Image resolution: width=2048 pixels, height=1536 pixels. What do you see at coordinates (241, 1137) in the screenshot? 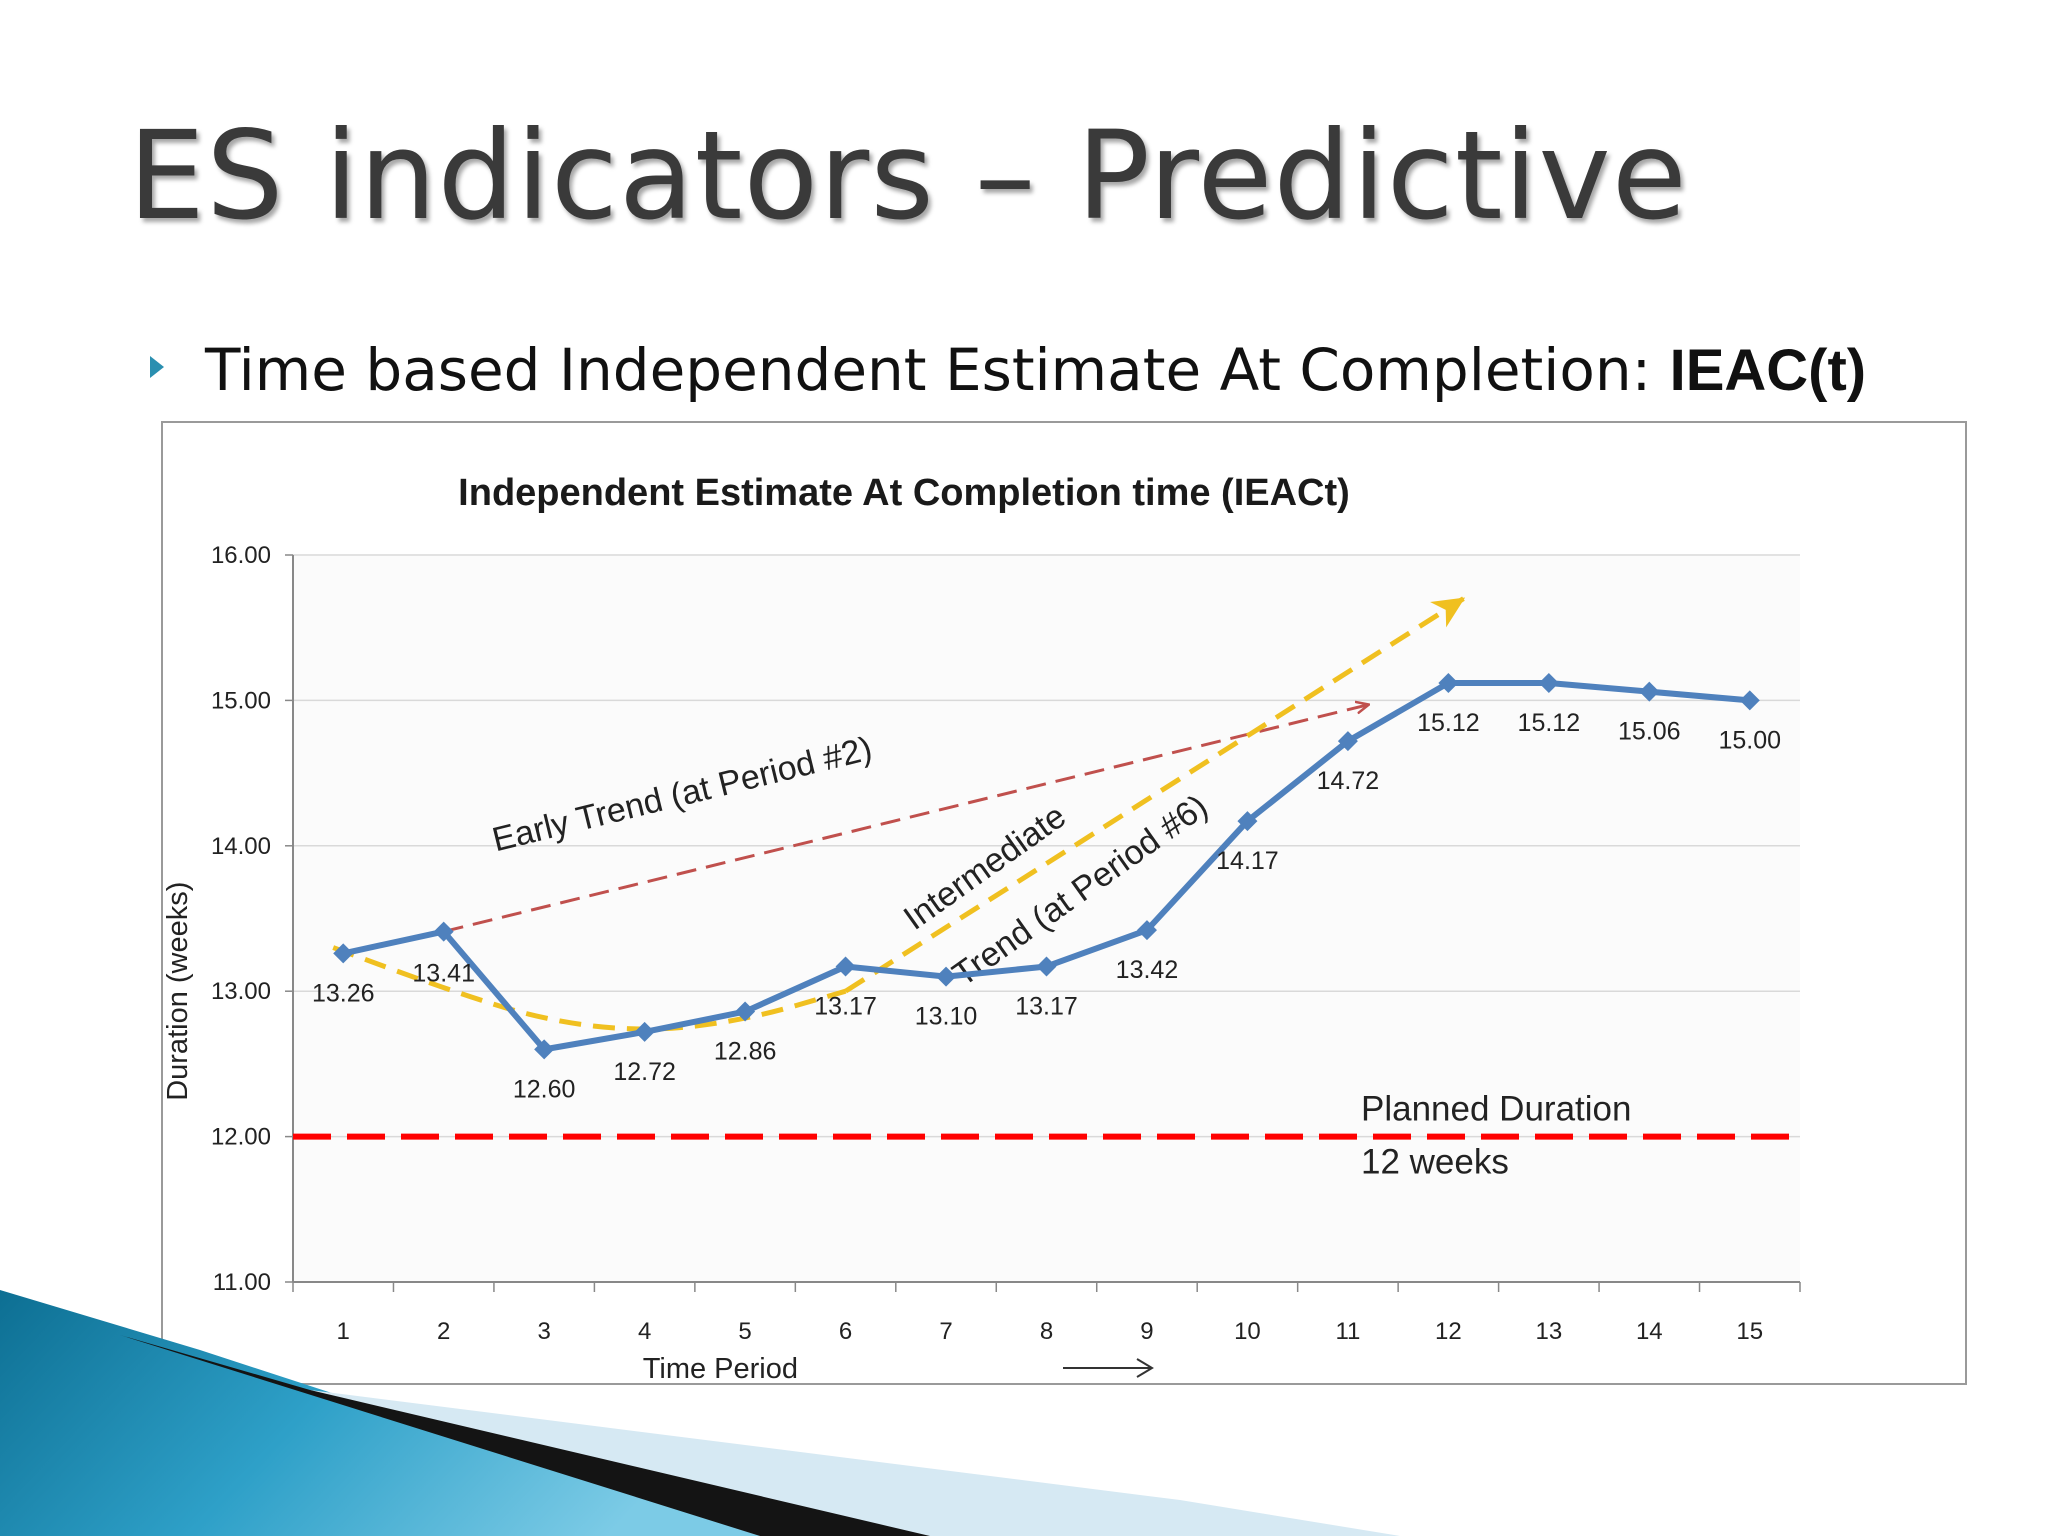
I see `y-tick-label: 12.00` at bounding box center [241, 1137].